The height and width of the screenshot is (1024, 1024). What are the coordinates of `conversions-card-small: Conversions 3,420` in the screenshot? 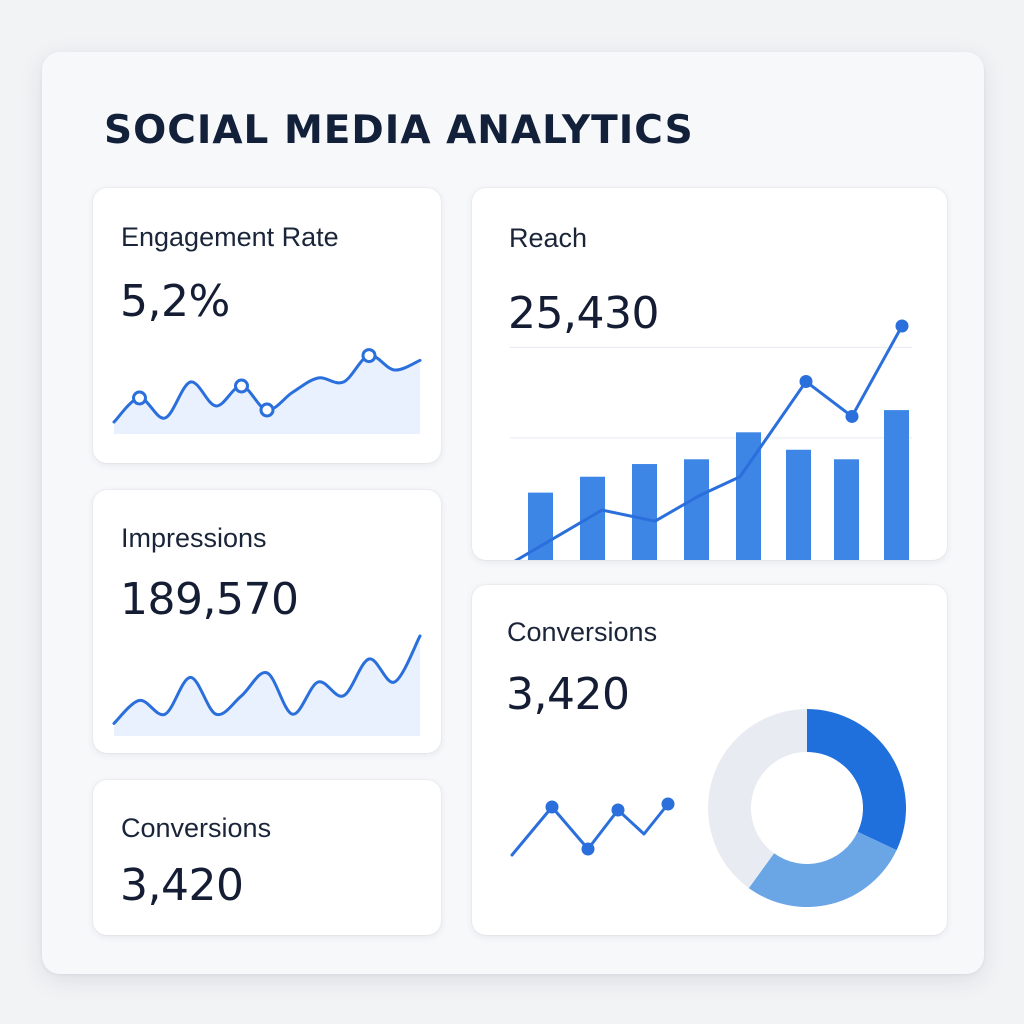 It's located at (267, 857).